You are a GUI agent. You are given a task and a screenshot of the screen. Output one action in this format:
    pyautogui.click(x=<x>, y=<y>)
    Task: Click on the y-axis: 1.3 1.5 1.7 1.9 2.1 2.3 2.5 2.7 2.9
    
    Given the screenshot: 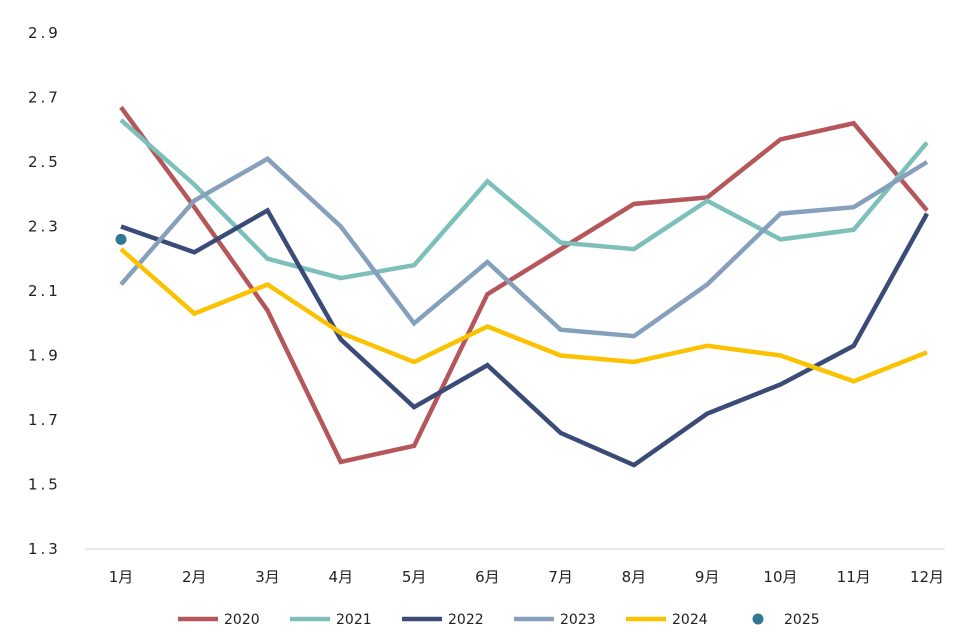 What is the action you would take?
    pyautogui.click(x=44, y=291)
    